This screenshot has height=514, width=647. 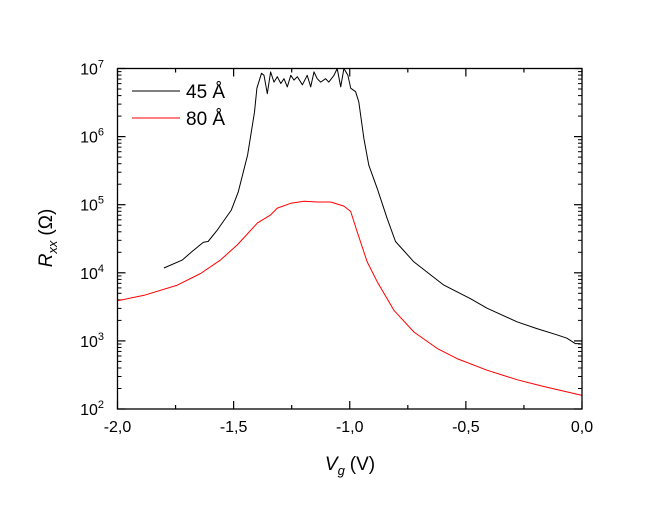 I want to click on x-tick-labels: -2,0 -1,5 -1,0 -0,5 0,0, so click(x=349, y=427).